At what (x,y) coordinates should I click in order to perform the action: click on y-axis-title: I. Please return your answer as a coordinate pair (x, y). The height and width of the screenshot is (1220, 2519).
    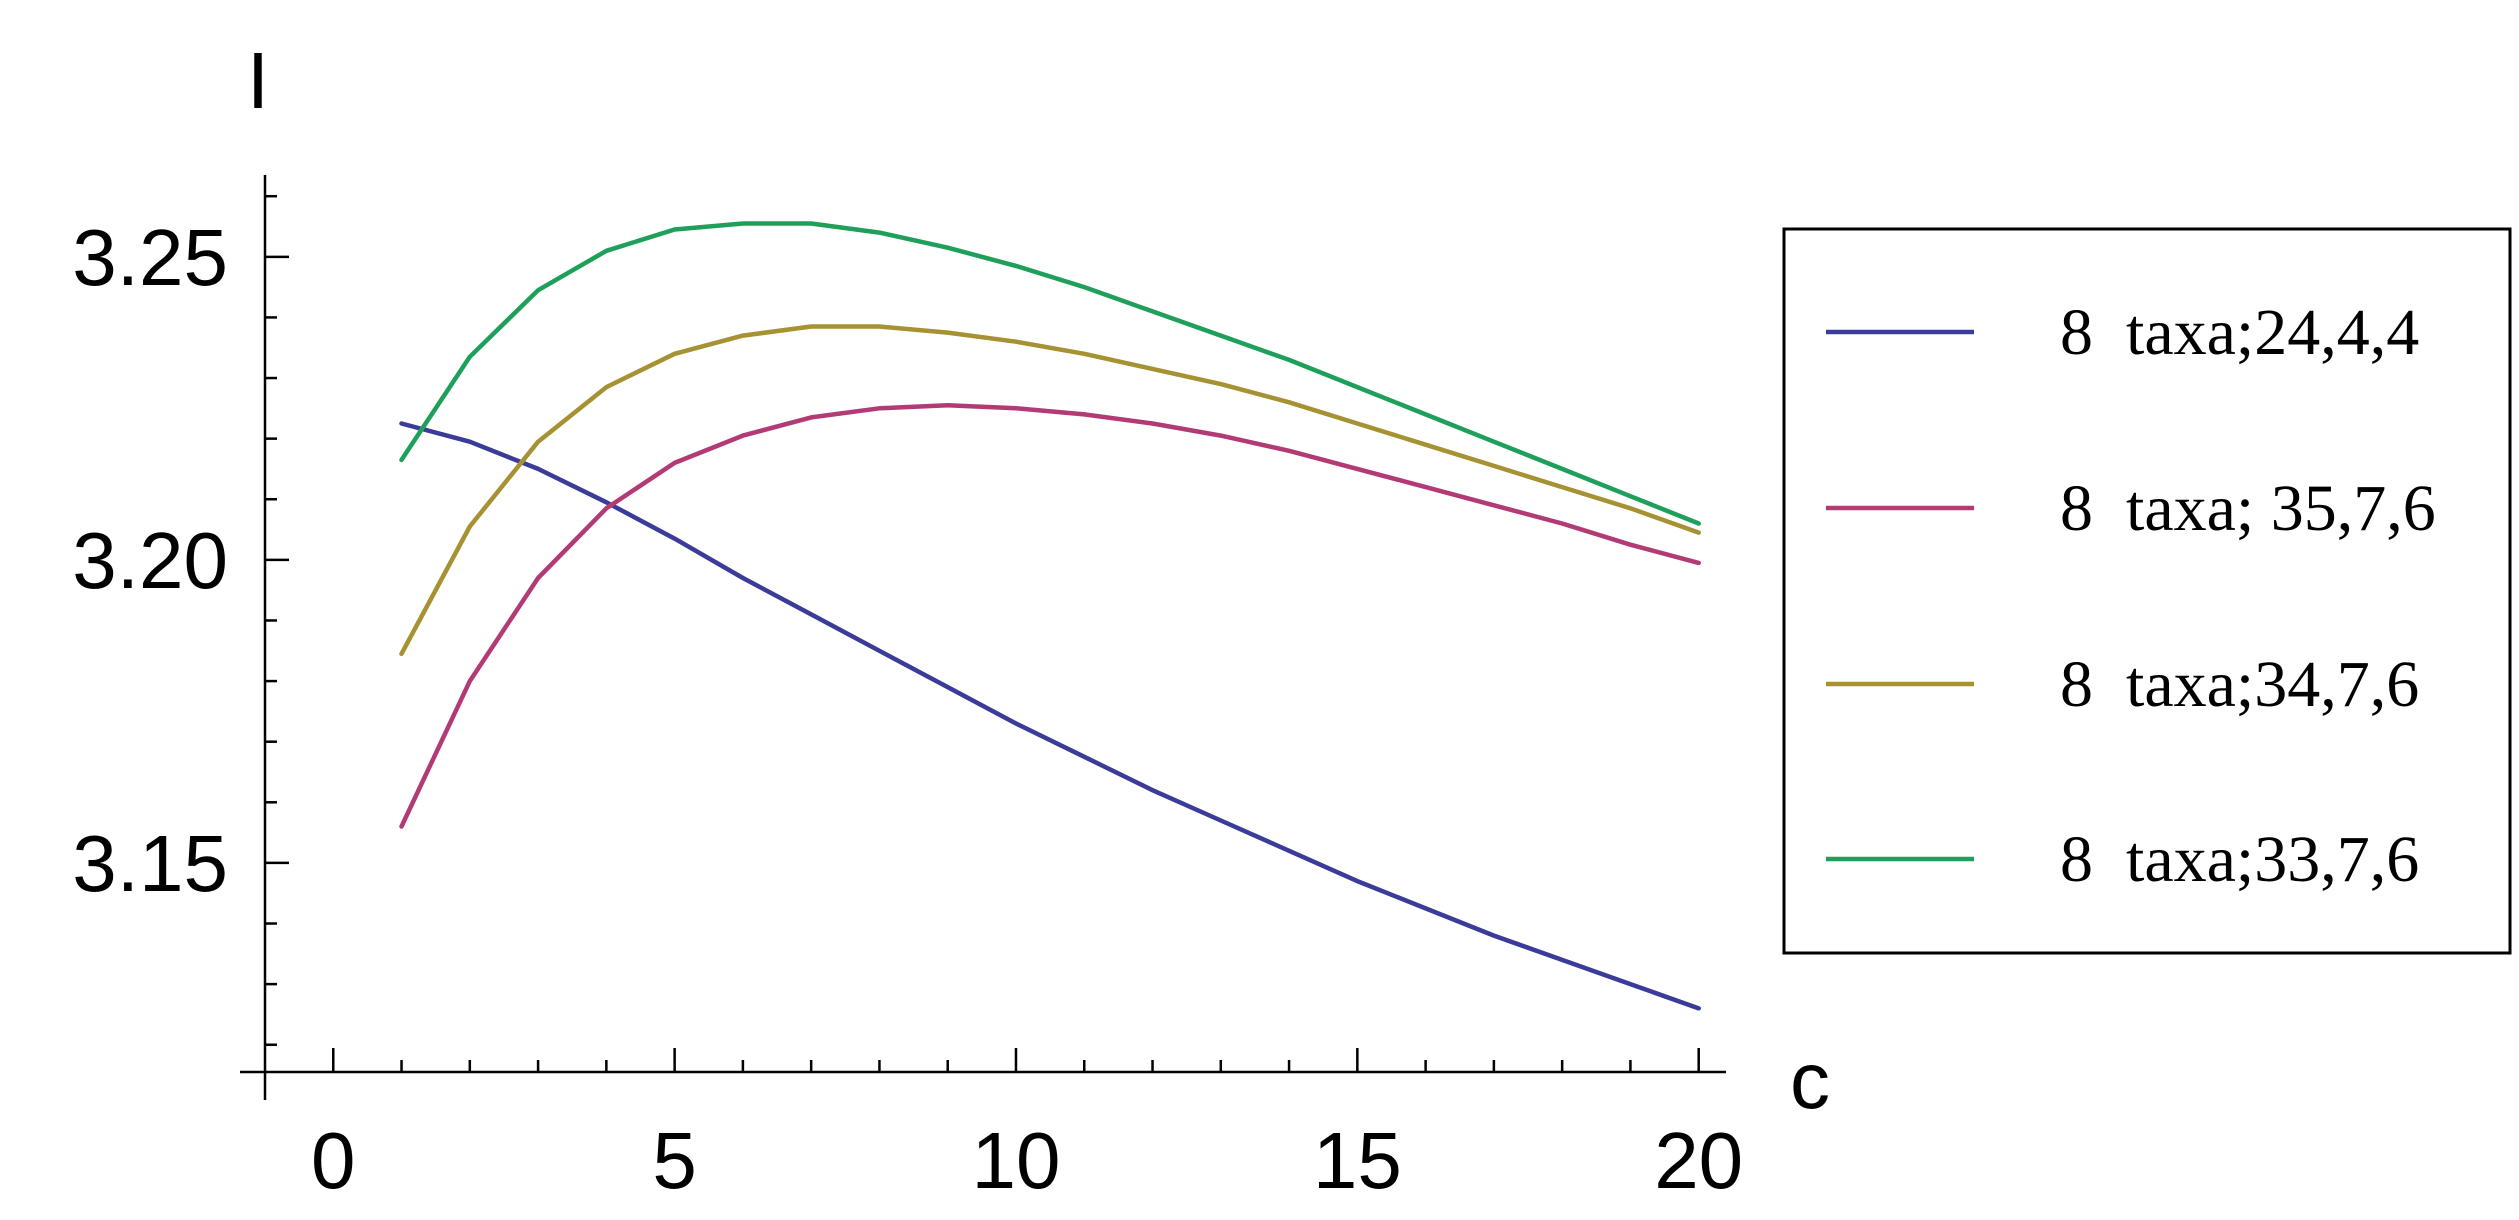
    Looking at the image, I should click on (258, 80).